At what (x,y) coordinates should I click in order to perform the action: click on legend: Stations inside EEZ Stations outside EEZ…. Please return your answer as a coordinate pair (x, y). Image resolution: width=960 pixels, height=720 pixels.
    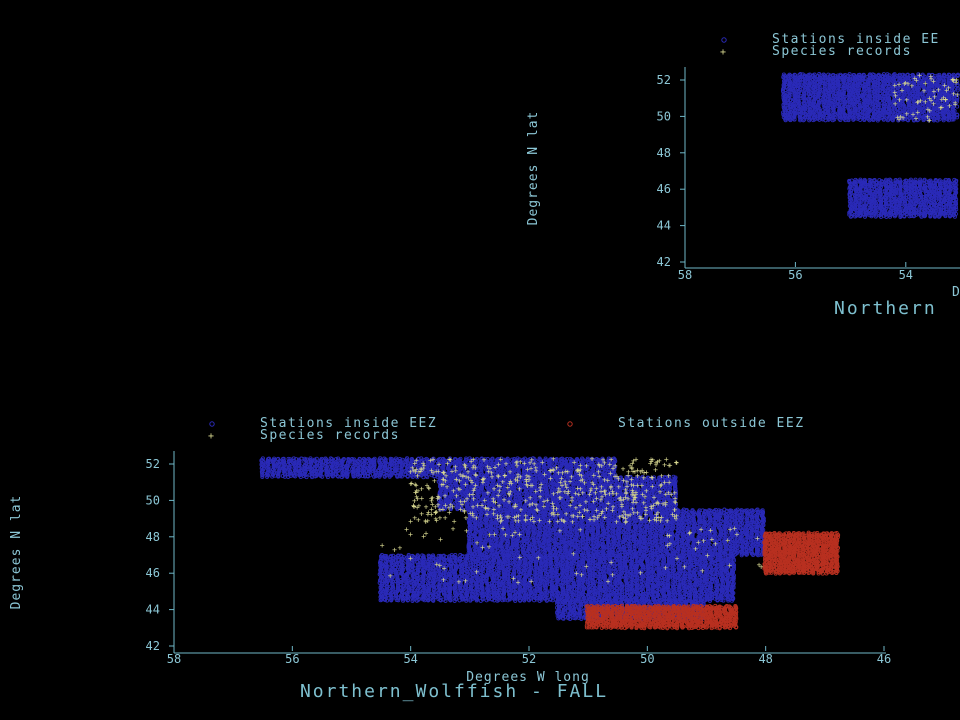
    Looking at the image, I should click on (506, 429).